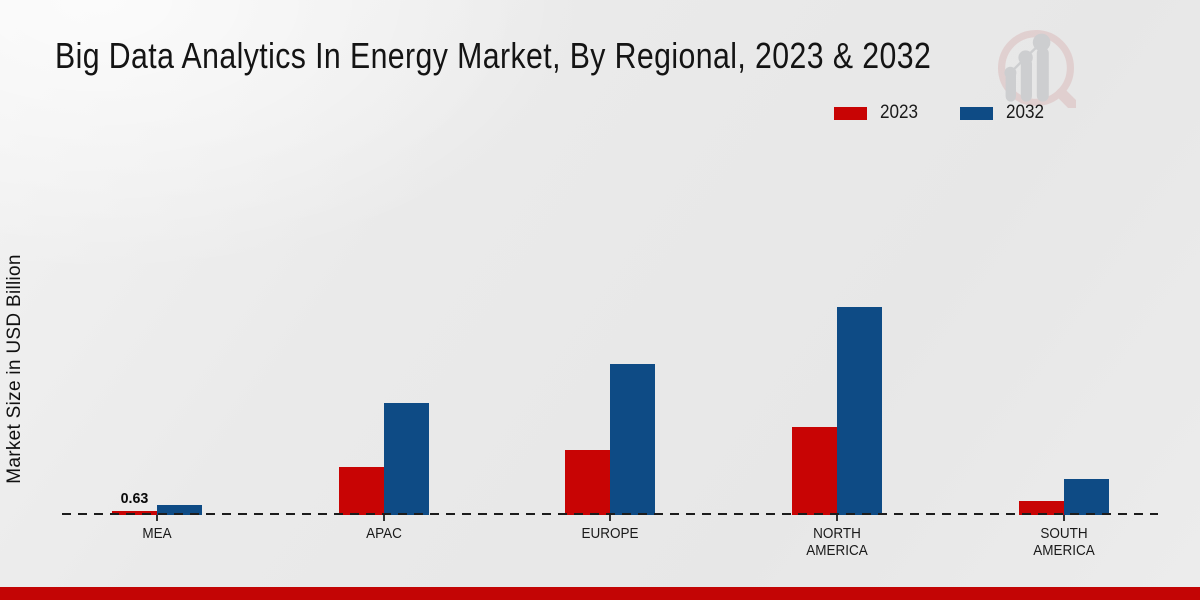 This screenshot has height=600, width=1200. Describe the element at coordinates (1004, 113) in the screenshot. I see `legend-item-2032: 2032` at that location.